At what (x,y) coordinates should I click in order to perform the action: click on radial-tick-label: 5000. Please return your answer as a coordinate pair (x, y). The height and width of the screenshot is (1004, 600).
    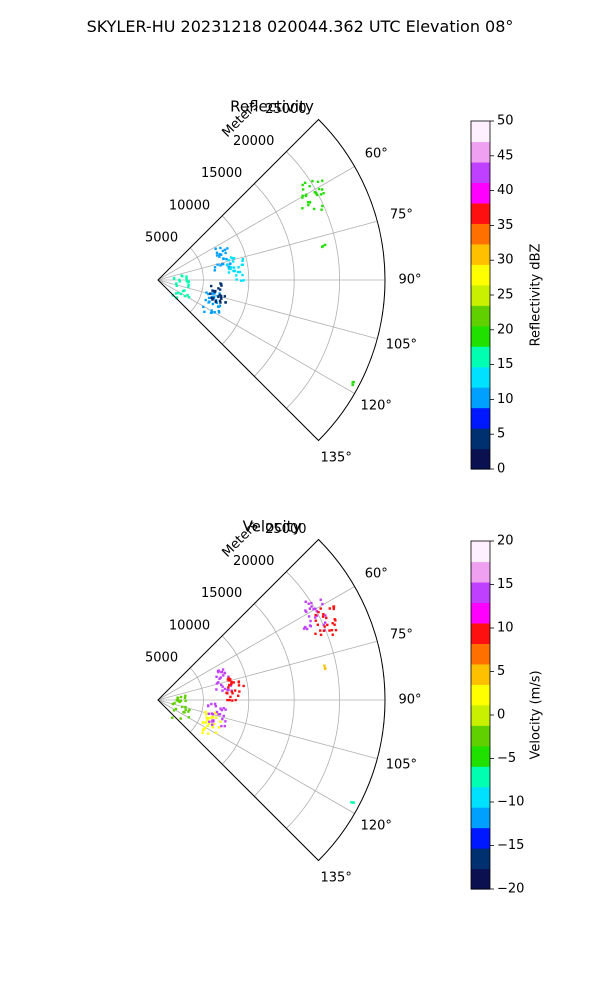
    Looking at the image, I should click on (161, 237).